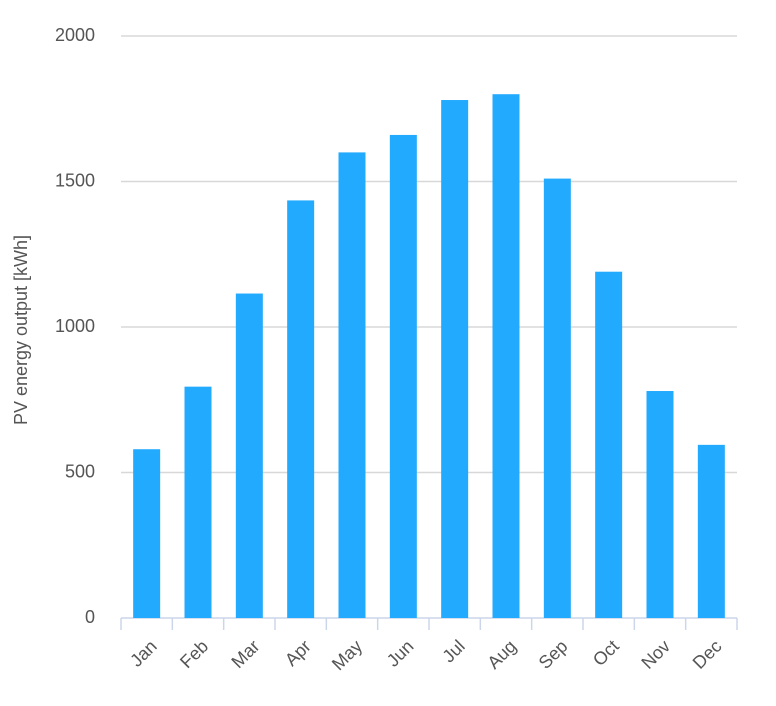 This screenshot has width=776, height=706. What do you see at coordinates (606, 653) in the screenshot?
I see `x-tick-label: Oct` at bounding box center [606, 653].